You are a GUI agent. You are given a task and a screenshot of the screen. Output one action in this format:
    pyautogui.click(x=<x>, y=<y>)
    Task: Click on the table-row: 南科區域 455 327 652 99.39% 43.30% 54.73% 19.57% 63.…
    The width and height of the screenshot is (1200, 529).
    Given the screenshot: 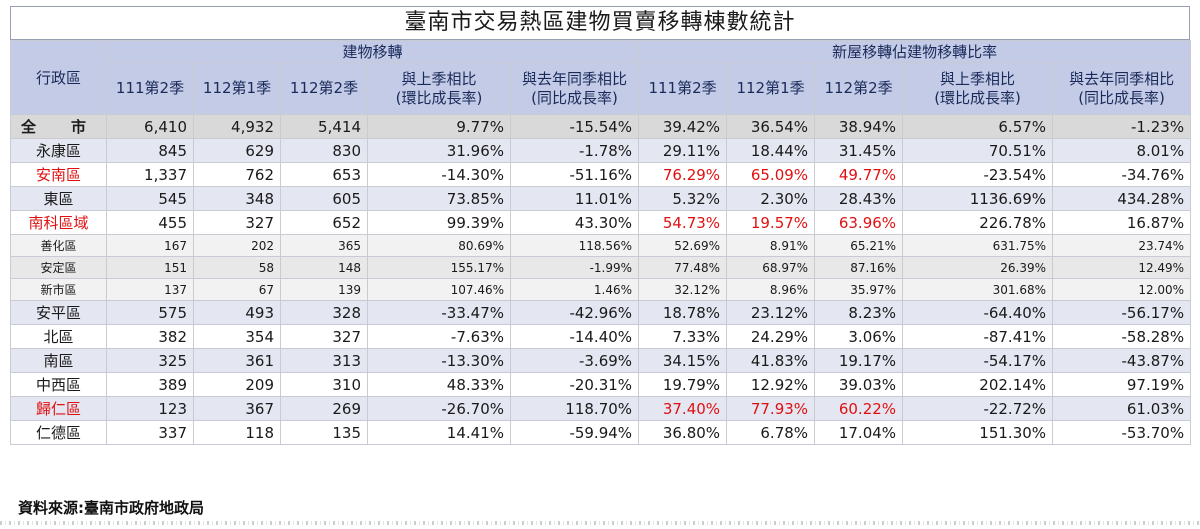 What is the action you would take?
    pyautogui.click(x=601, y=222)
    